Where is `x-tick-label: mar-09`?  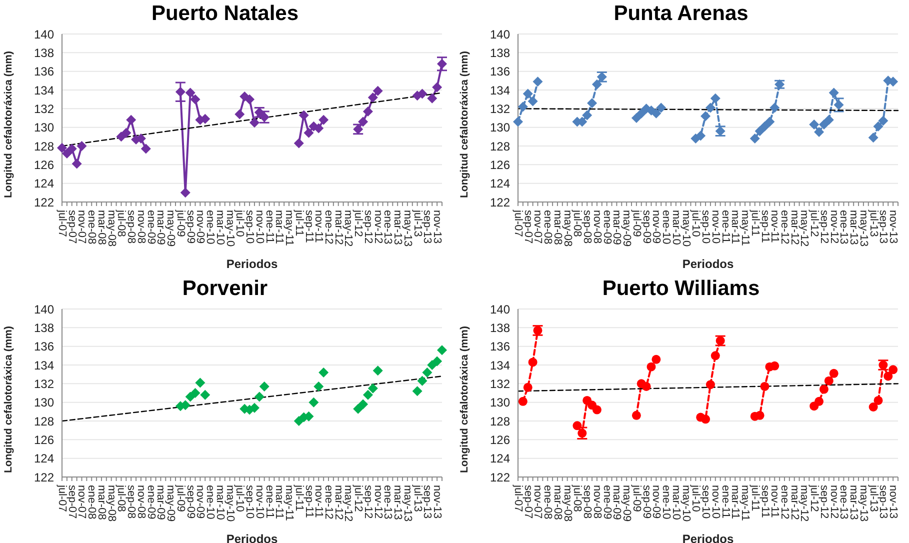 x-tick-label: mar-09 is located at coordinates (616, 502).